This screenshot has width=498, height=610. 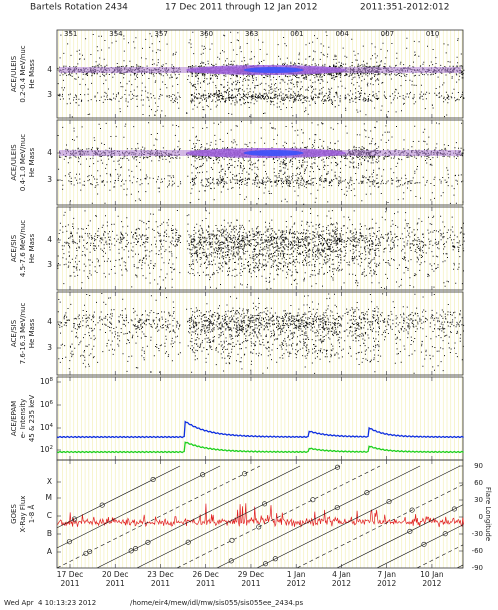 I want to click on y-tick-label: 108, so click(x=47, y=382).